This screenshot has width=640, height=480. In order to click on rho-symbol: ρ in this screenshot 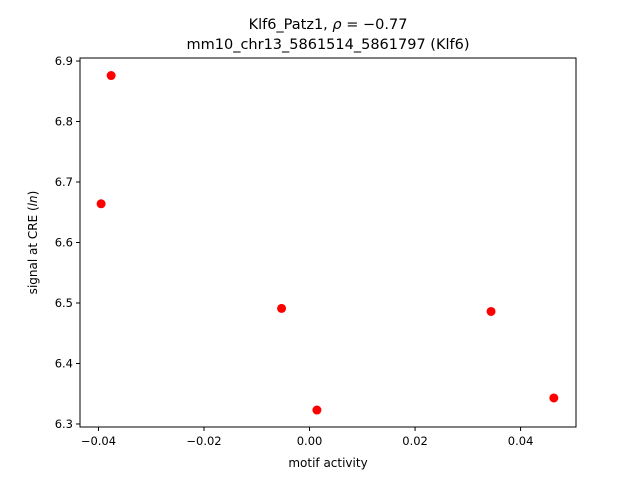, I will do `click(337, 25)`.